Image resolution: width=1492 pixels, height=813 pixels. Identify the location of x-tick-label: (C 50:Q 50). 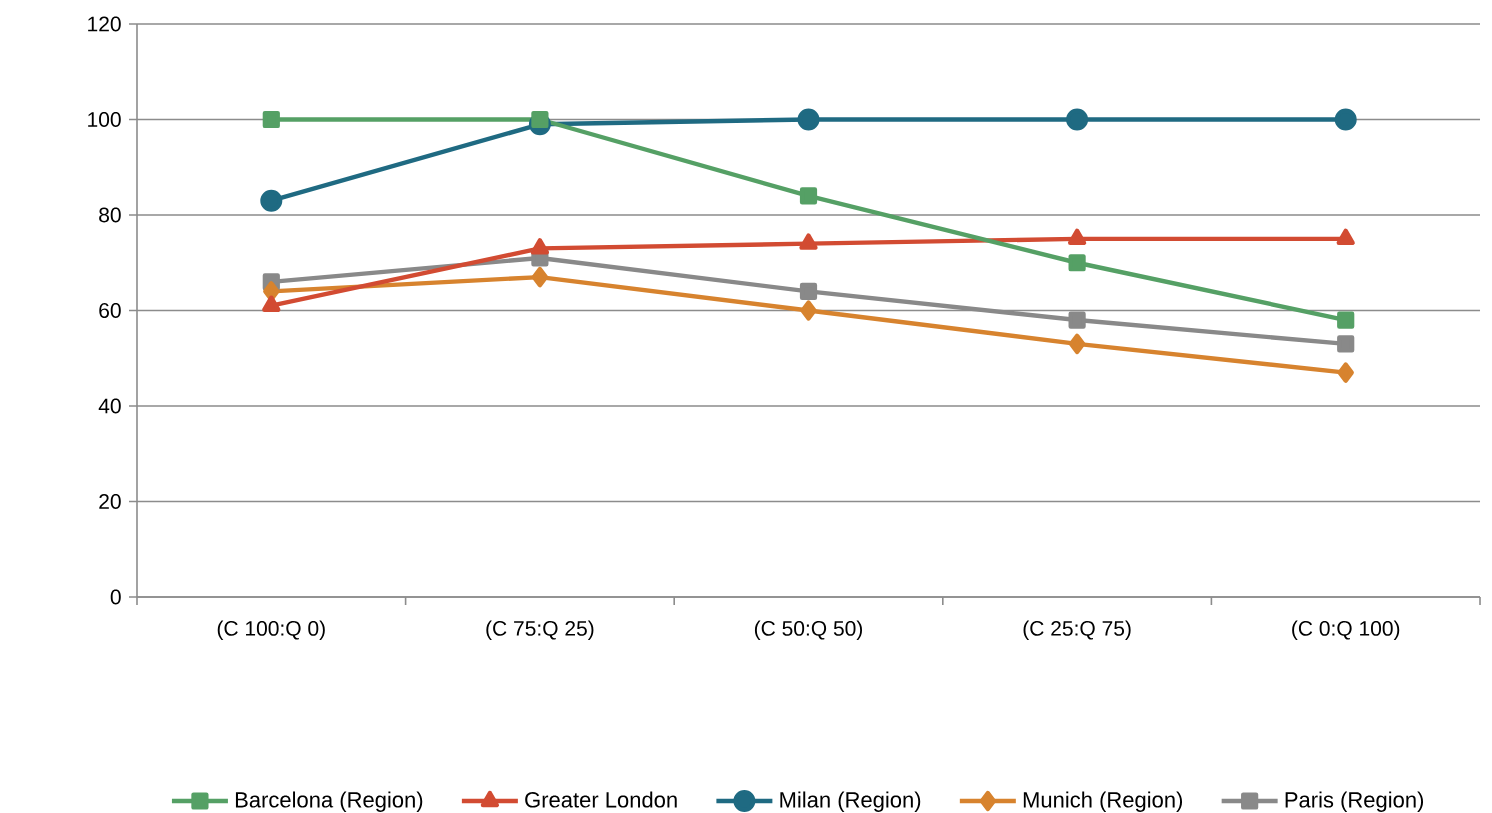
(808, 630).